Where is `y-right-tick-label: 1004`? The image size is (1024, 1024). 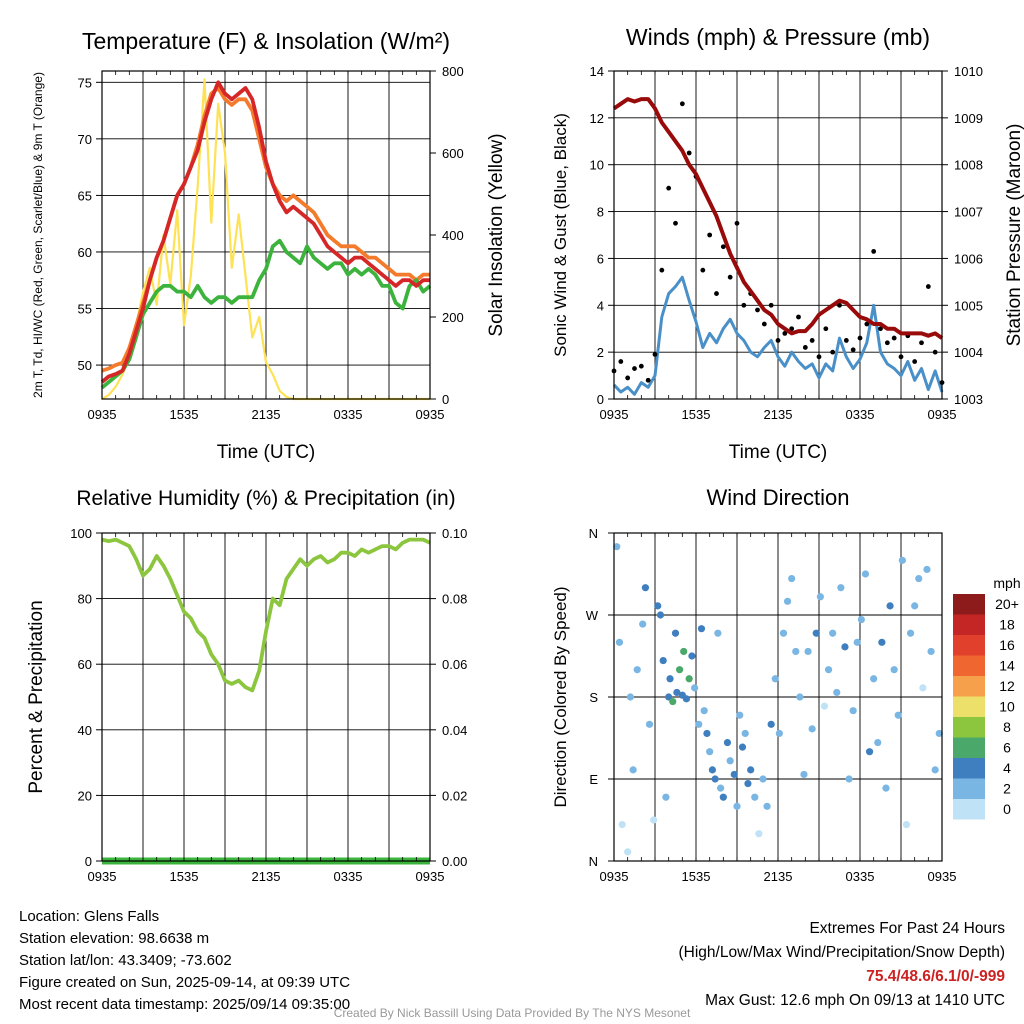
y-right-tick-label: 1004 is located at coordinates (968, 352).